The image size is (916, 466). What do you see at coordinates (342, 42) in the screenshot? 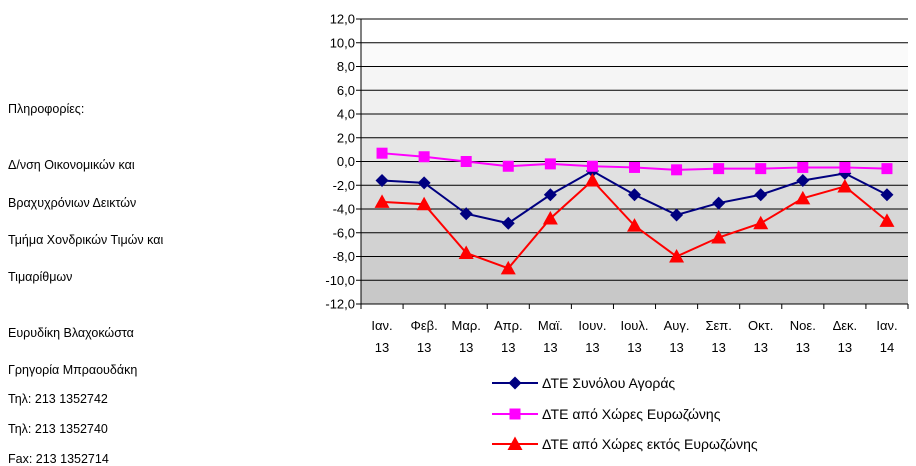
I see `y-tick-label: 10,0` at bounding box center [342, 42].